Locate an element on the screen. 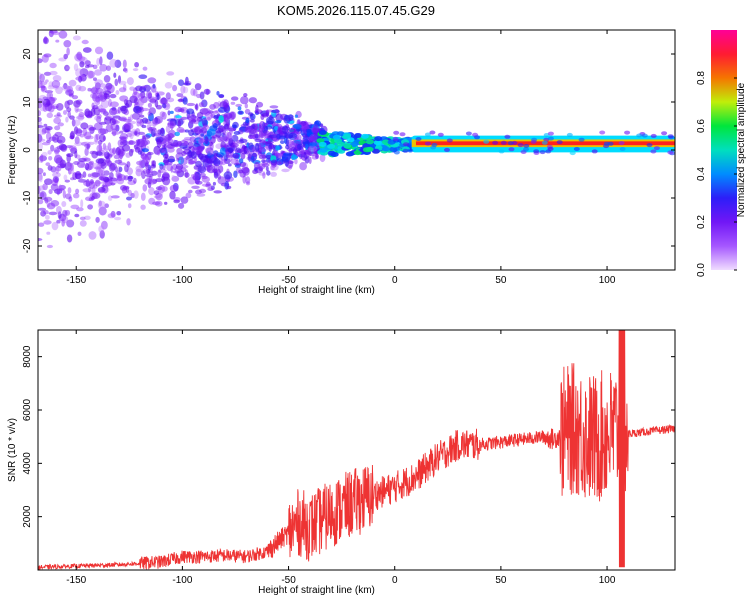  heatmap-xtick-label: 0 is located at coordinates (395, 280).